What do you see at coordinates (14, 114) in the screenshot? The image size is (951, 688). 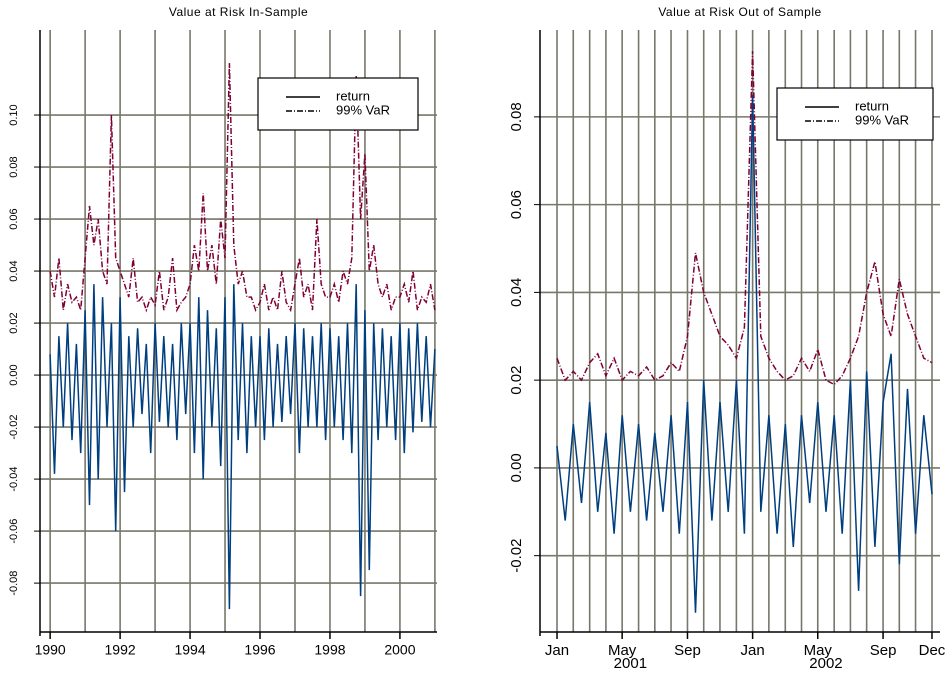 I see `y-tick-label: 0.10` at bounding box center [14, 114].